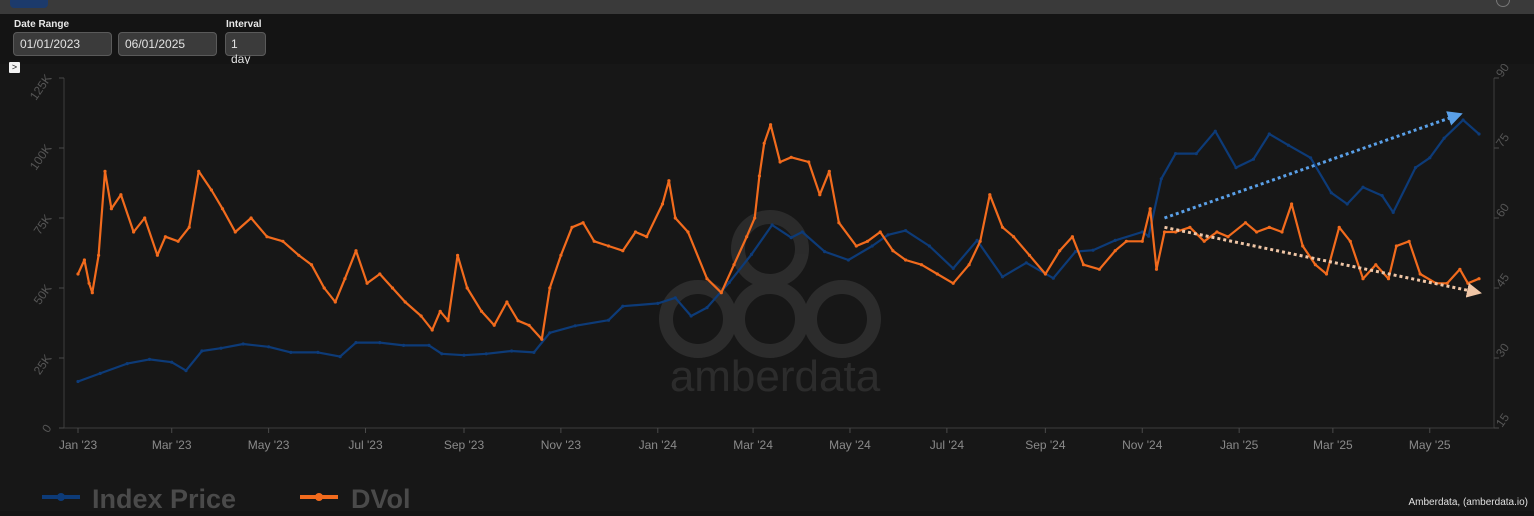 Image resolution: width=1534 pixels, height=516 pixels. Describe the element at coordinates (167, 44) in the screenshot. I see `end-date-input: 06/01/2025` at that location.